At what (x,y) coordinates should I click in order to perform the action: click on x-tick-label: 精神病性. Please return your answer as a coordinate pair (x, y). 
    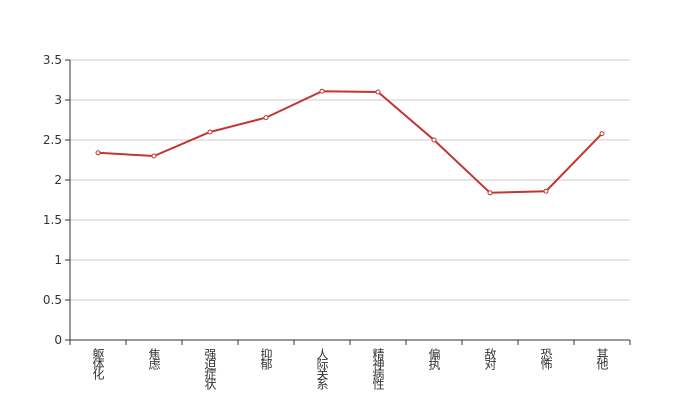
    Looking at the image, I should click on (378, 369).